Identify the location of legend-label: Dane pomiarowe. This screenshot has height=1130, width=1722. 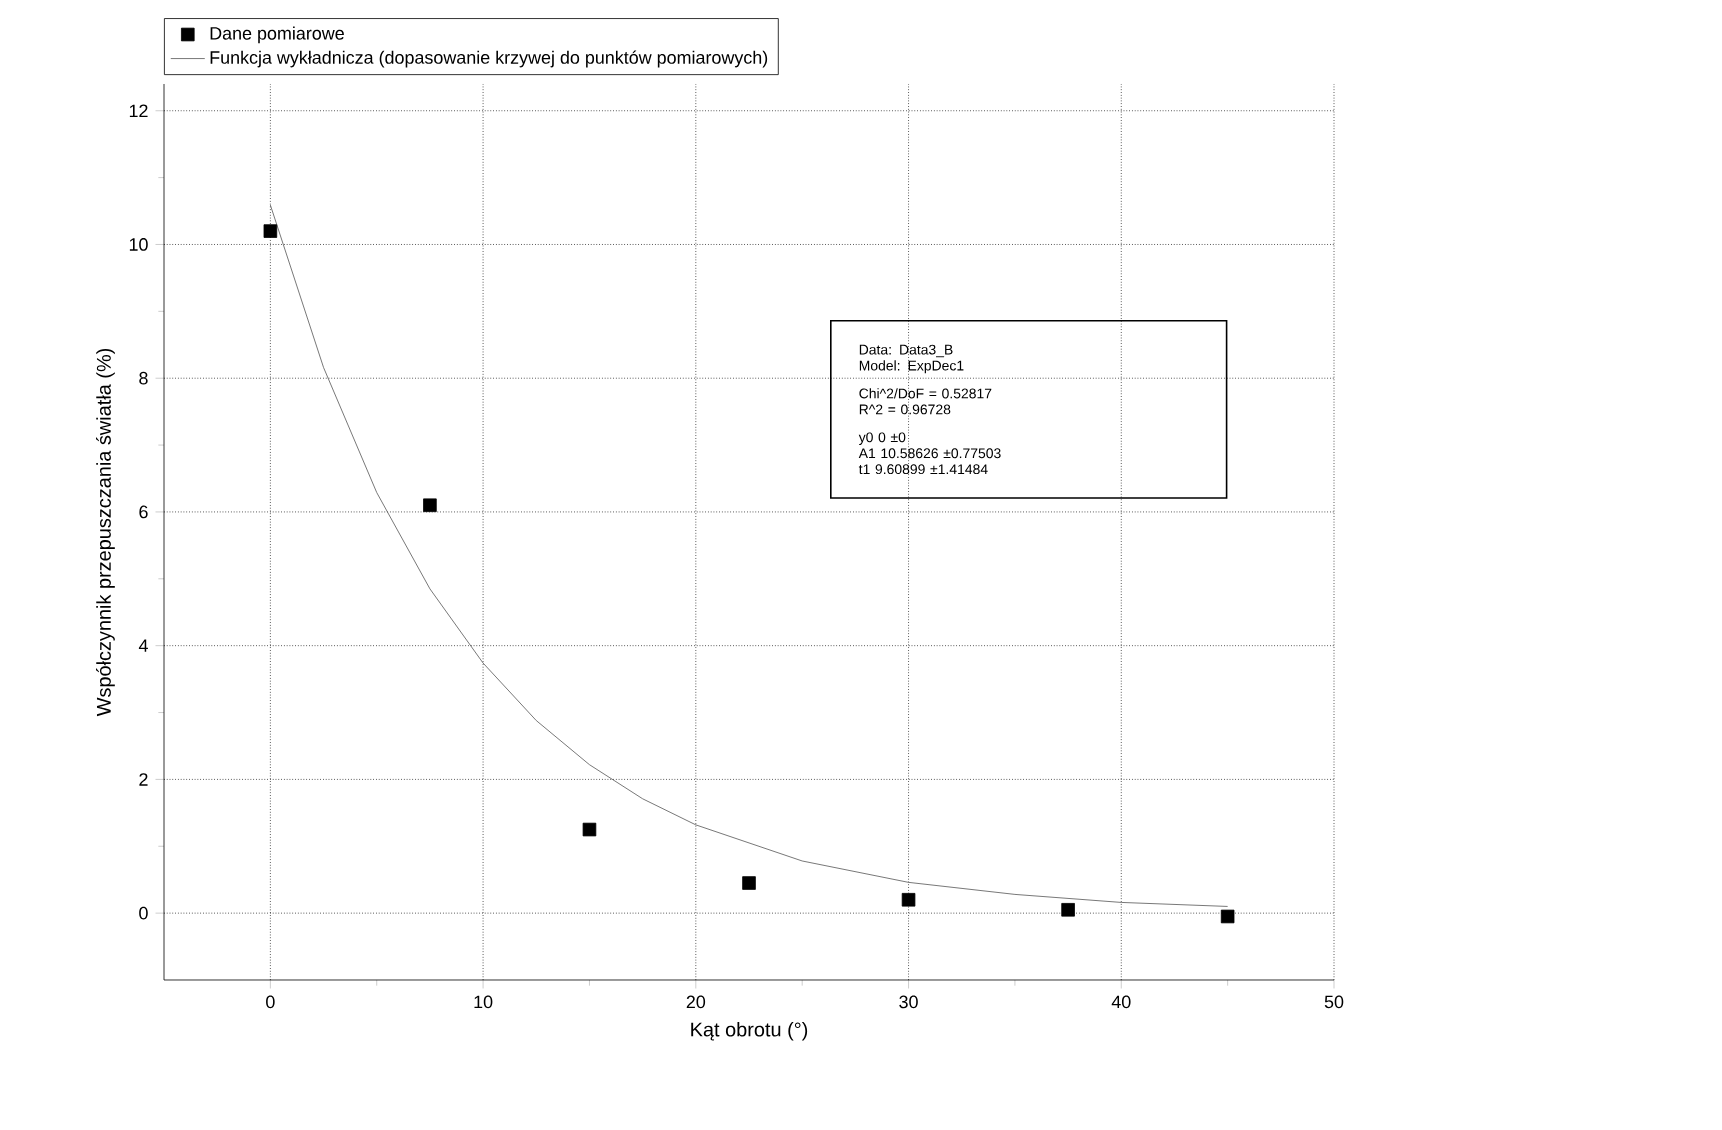
(277, 35).